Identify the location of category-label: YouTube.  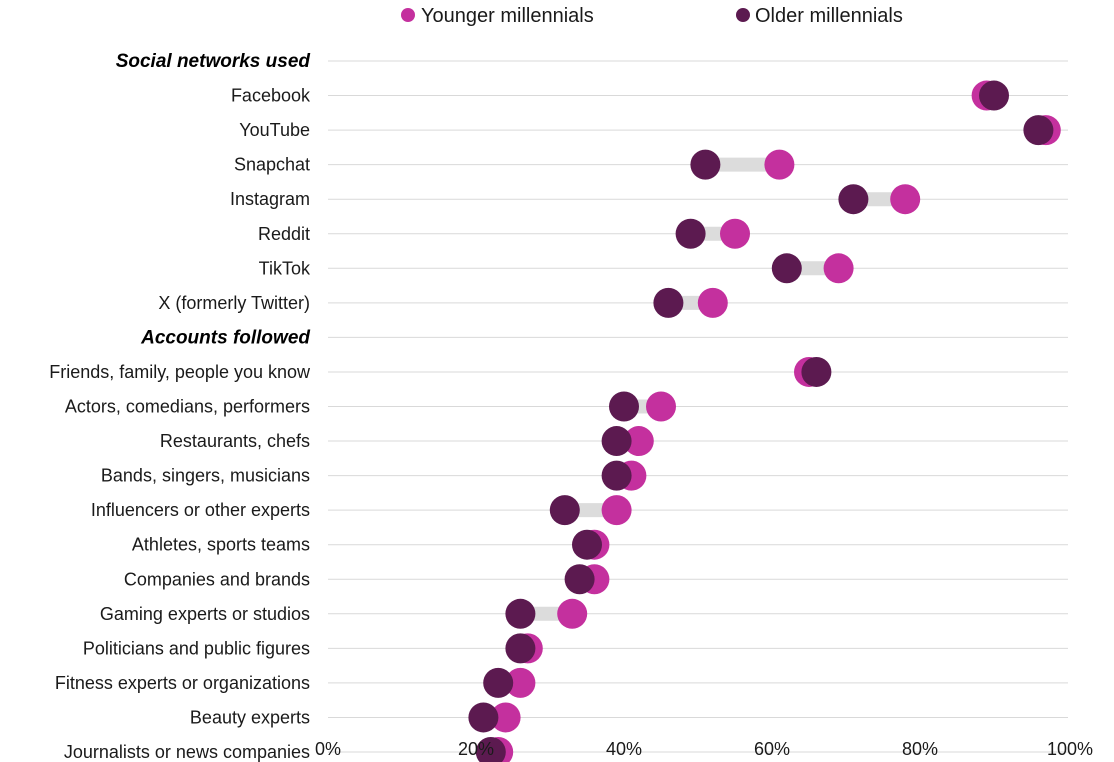
(274, 130).